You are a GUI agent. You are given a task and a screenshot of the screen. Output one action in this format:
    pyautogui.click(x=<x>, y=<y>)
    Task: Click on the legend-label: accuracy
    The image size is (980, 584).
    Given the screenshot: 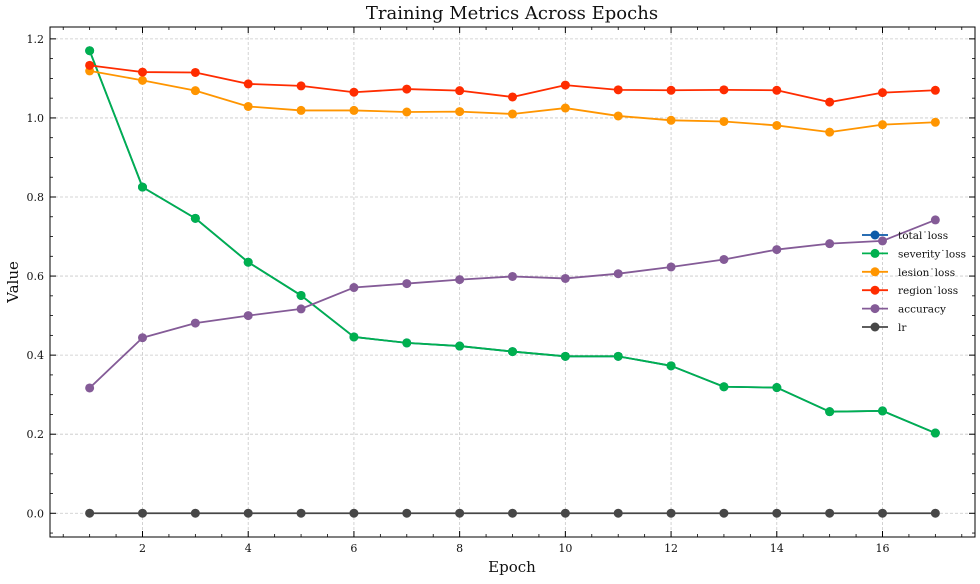 What is the action you would take?
    pyautogui.click(x=922, y=310)
    